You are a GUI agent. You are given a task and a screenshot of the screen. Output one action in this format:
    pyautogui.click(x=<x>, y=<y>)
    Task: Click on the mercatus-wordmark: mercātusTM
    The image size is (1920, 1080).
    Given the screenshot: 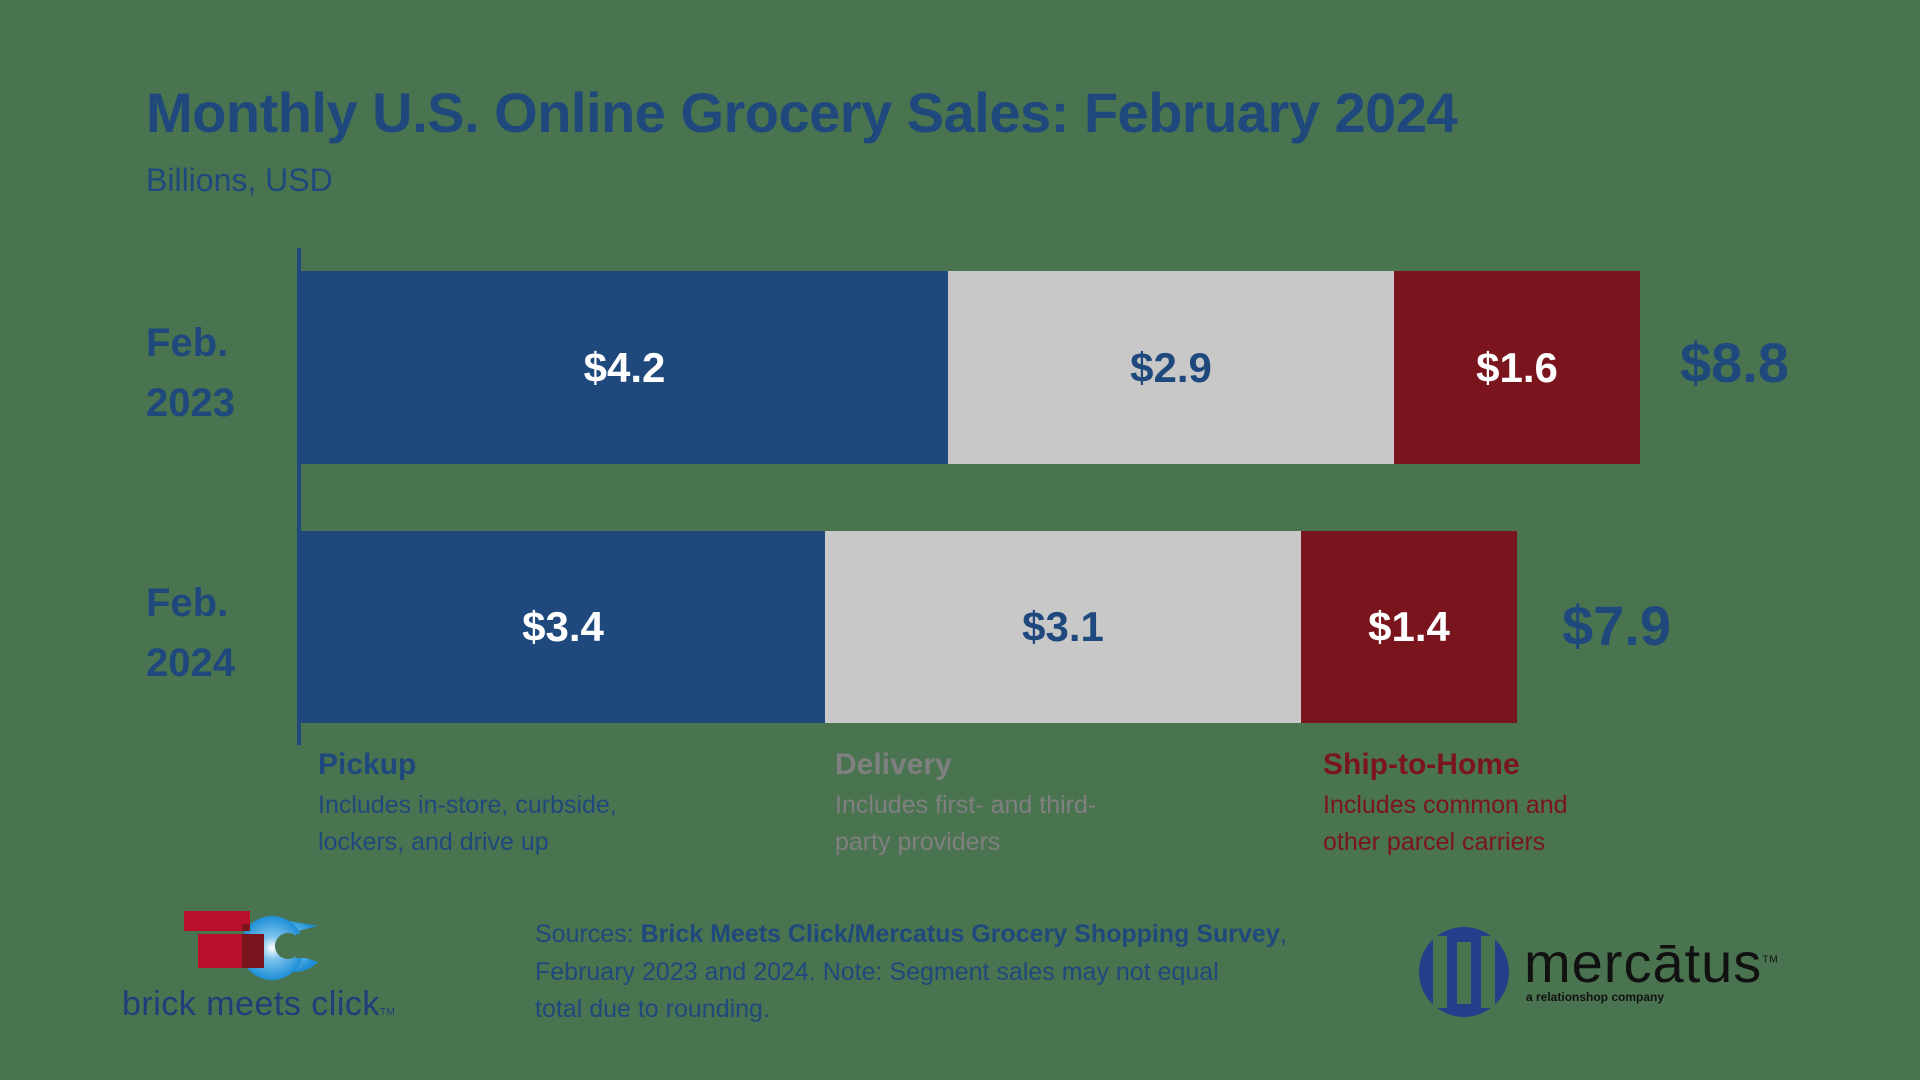 What is the action you would take?
    pyautogui.click(x=1651, y=962)
    